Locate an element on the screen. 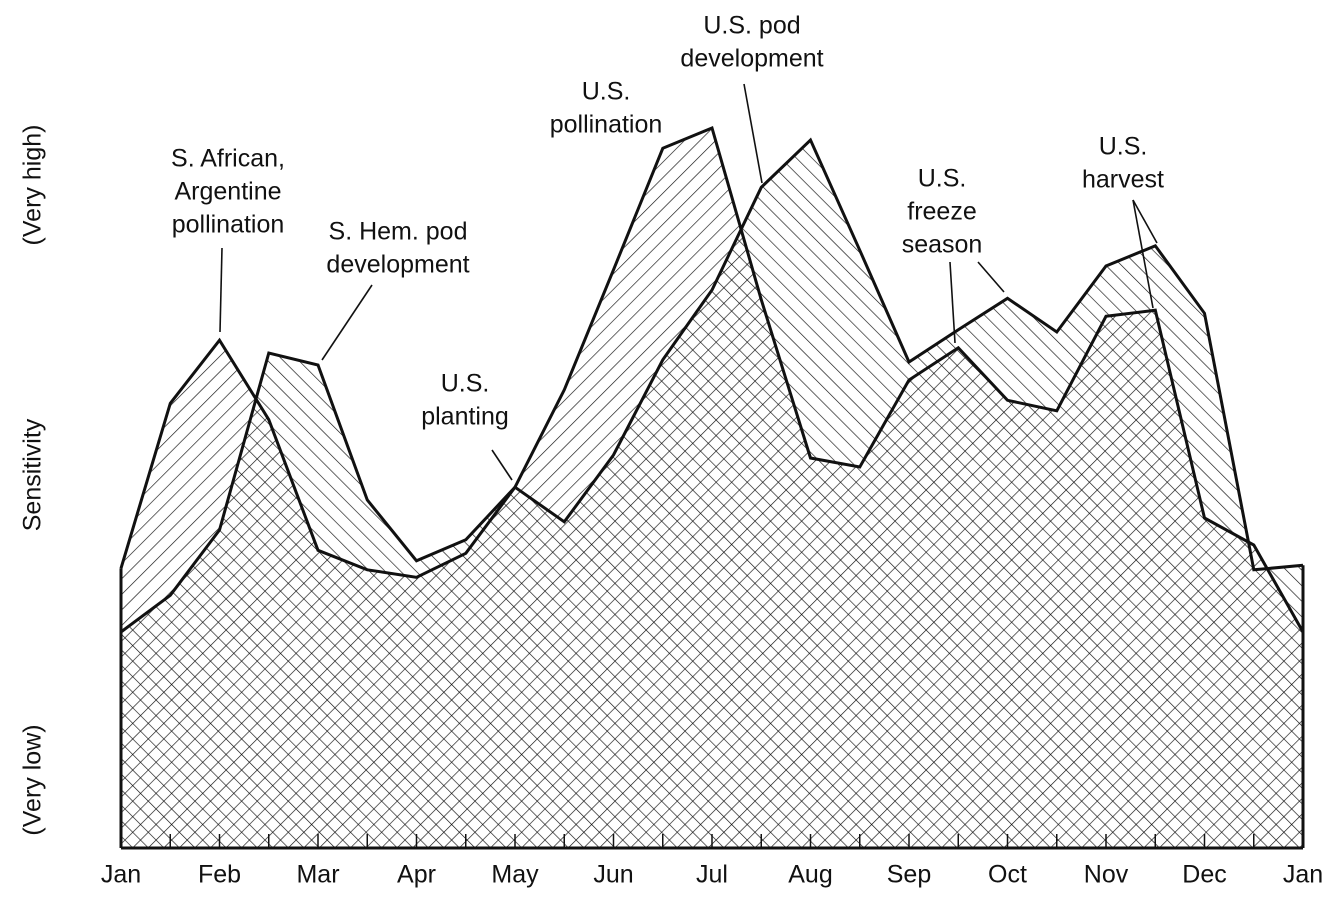 This screenshot has height=915, width=1333. x-tick-label: Nov is located at coordinates (1106, 875).